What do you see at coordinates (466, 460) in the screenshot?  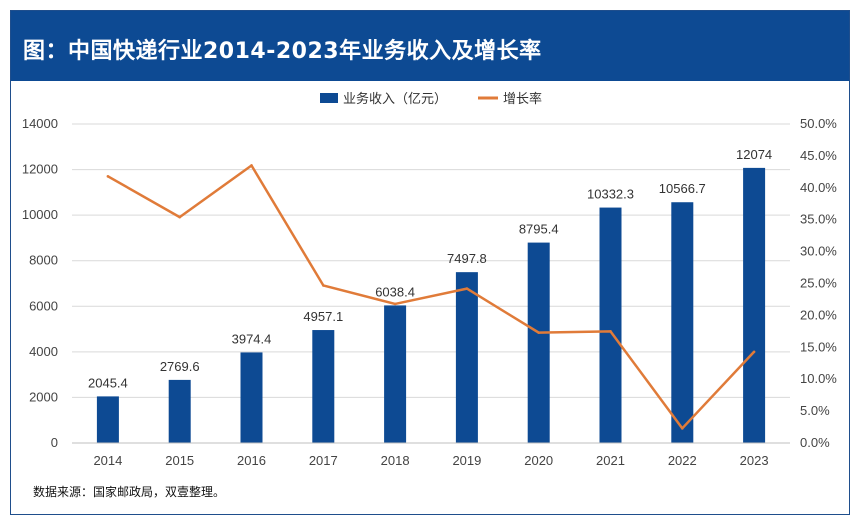 I see `x-tick-label: 2019` at bounding box center [466, 460].